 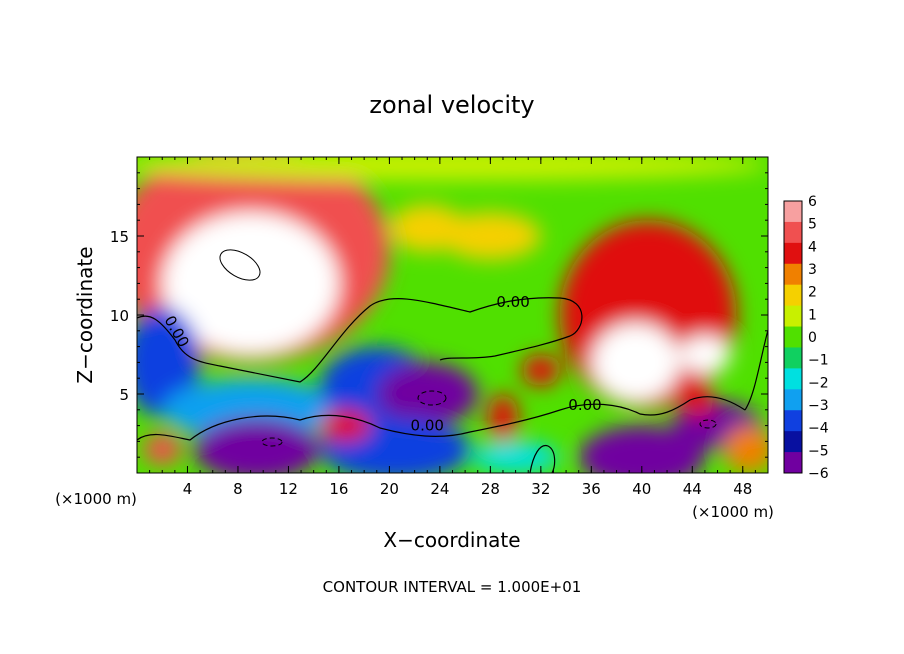 I want to click on colorbar-frame, so click(x=793, y=337).